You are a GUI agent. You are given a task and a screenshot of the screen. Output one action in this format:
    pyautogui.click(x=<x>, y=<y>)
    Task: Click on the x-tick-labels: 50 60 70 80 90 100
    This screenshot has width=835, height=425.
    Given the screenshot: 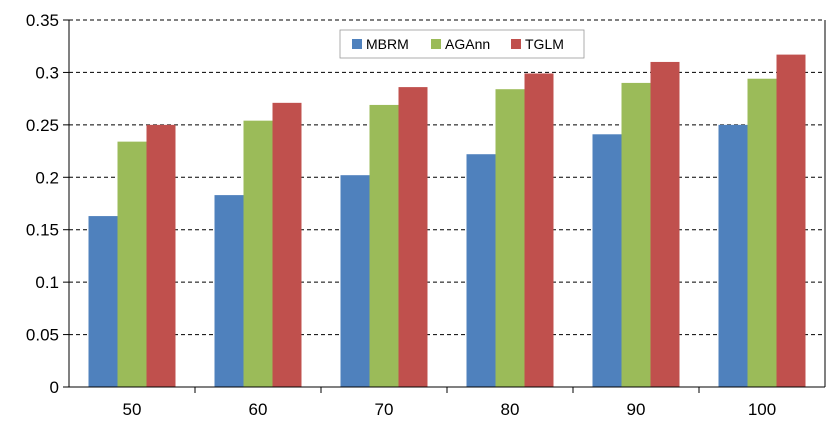 What is the action you would take?
    pyautogui.click(x=450, y=409)
    